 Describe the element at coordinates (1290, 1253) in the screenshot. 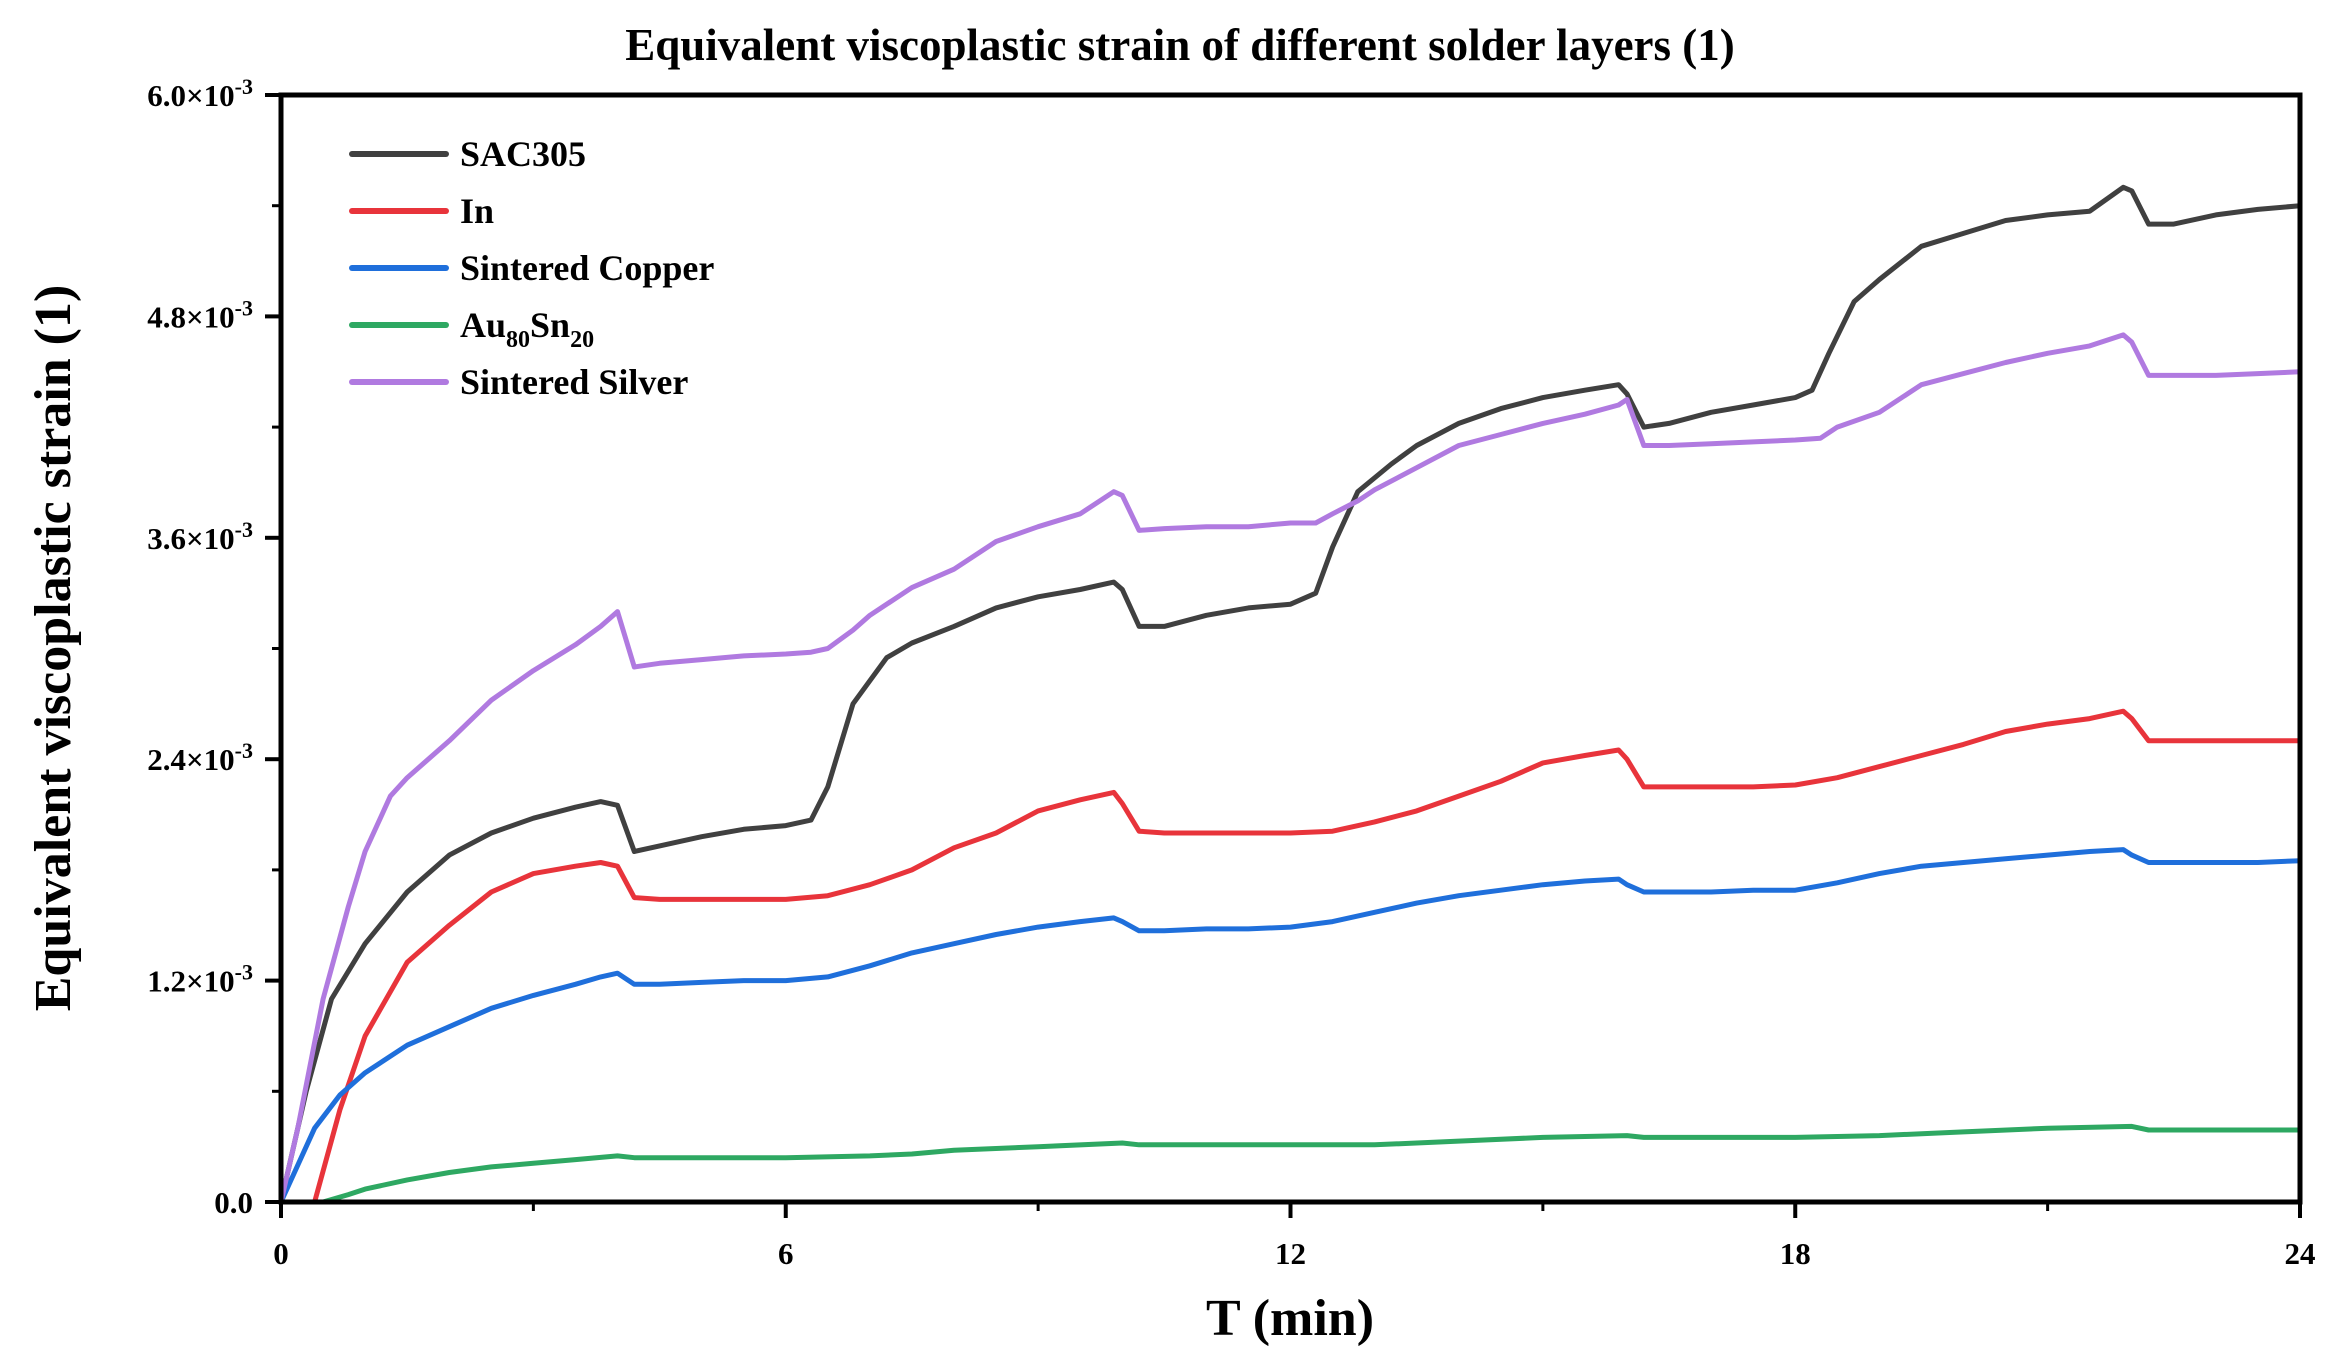

I see `x-tick-label: 12` at that location.